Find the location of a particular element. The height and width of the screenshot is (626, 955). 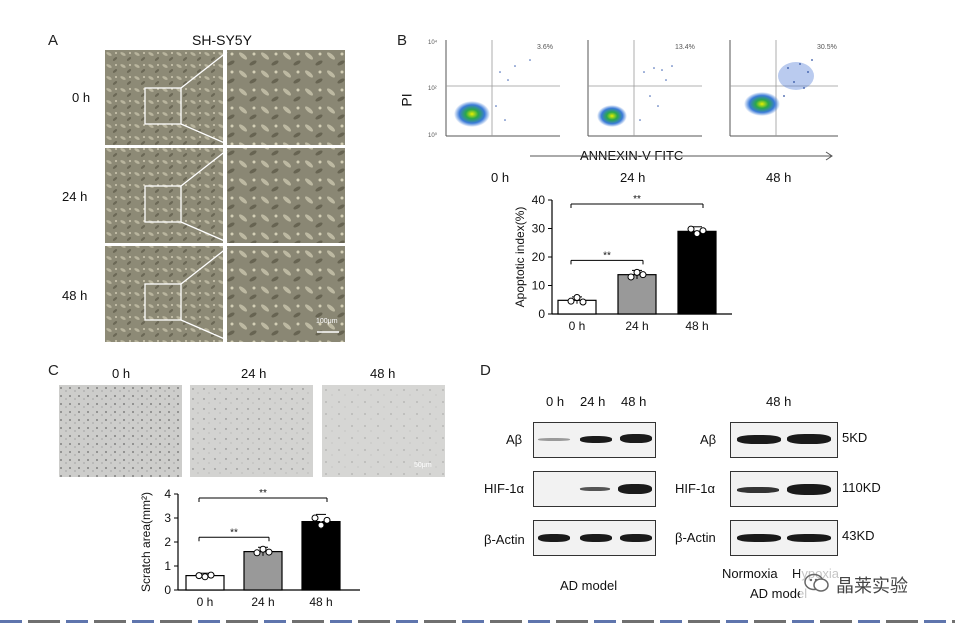

micrograph-texture is located at coordinates (225, 196).